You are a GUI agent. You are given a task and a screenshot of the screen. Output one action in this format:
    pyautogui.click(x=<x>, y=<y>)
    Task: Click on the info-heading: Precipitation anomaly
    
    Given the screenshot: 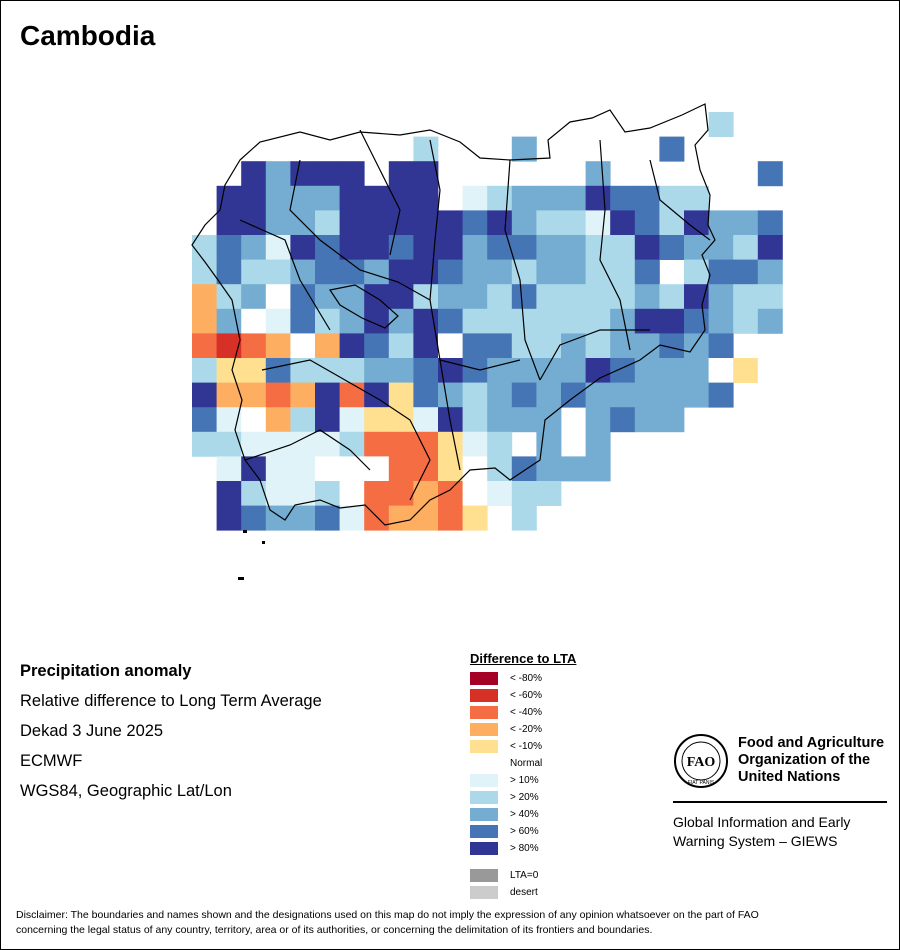 What is the action you would take?
    pyautogui.click(x=106, y=671)
    